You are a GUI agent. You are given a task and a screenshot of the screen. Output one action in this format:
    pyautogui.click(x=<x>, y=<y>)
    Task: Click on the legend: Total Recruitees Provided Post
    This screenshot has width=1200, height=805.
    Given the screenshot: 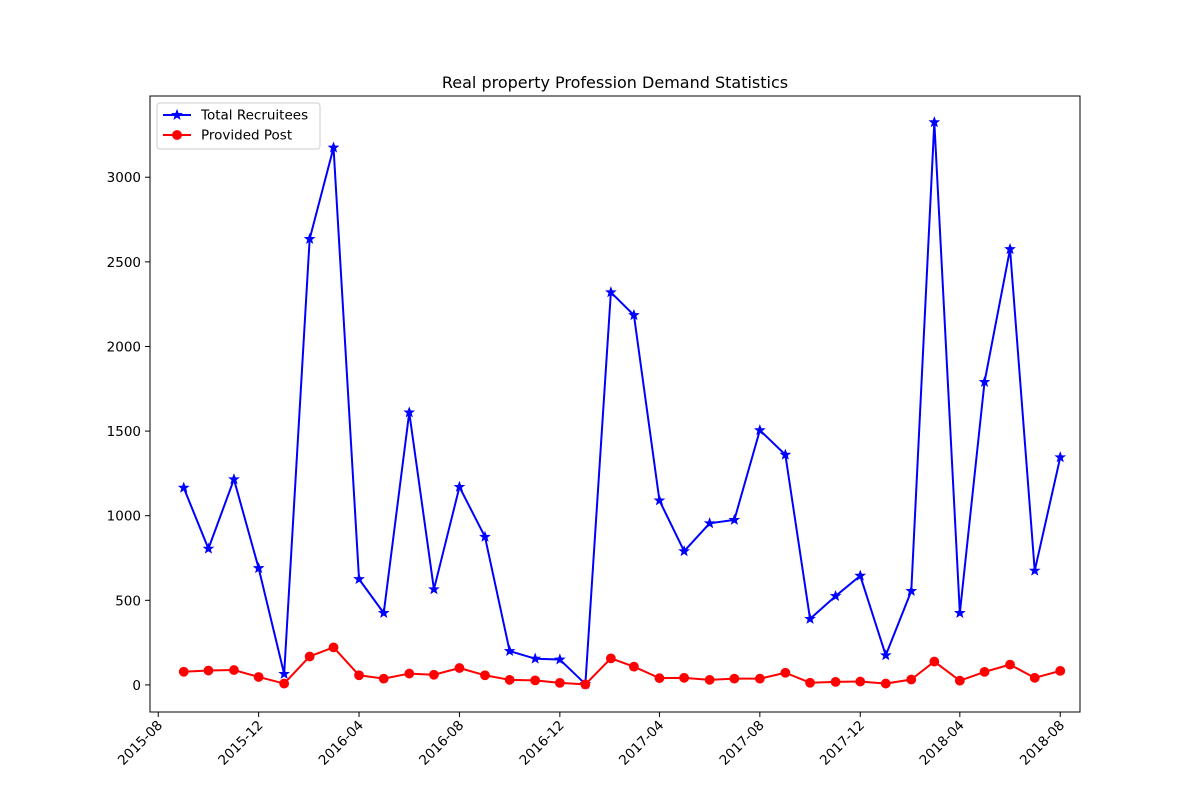 What is the action you would take?
    pyautogui.click(x=238, y=126)
    